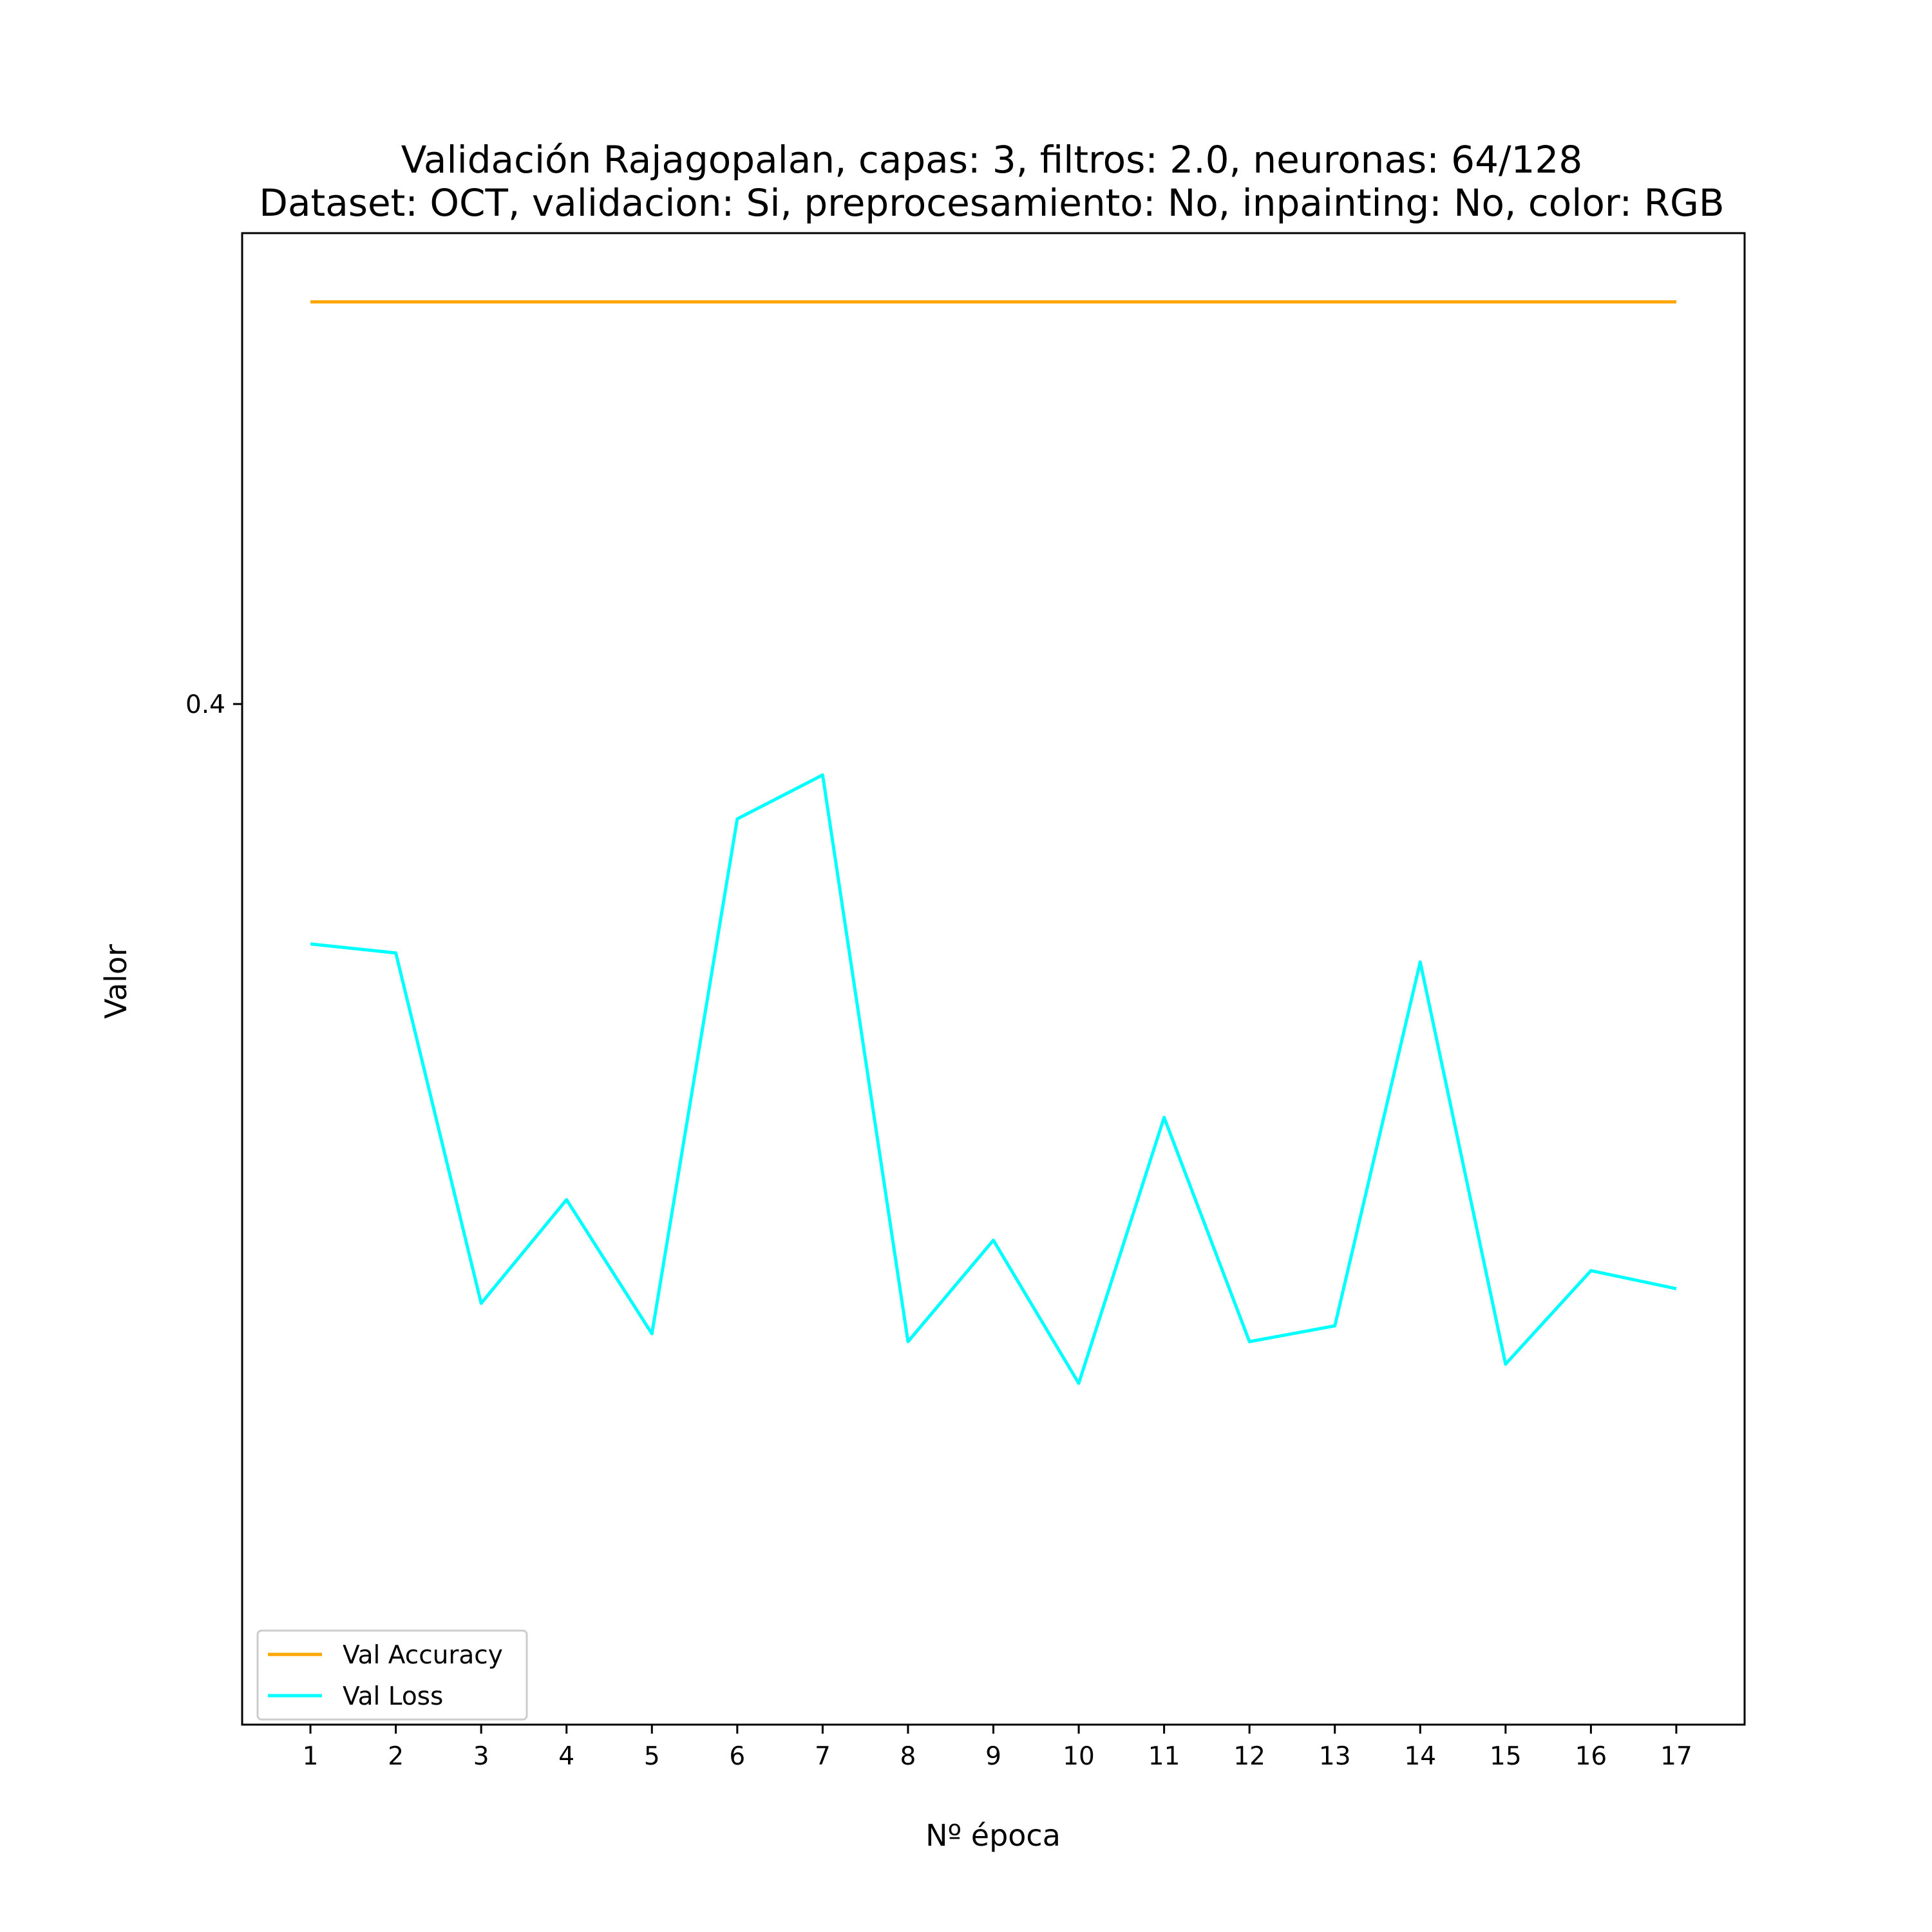 The width and height of the screenshot is (1932, 1932). Describe the element at coordinates (1249, 1756) in the screenshot. I see `x-tick-label: 12` at that location.